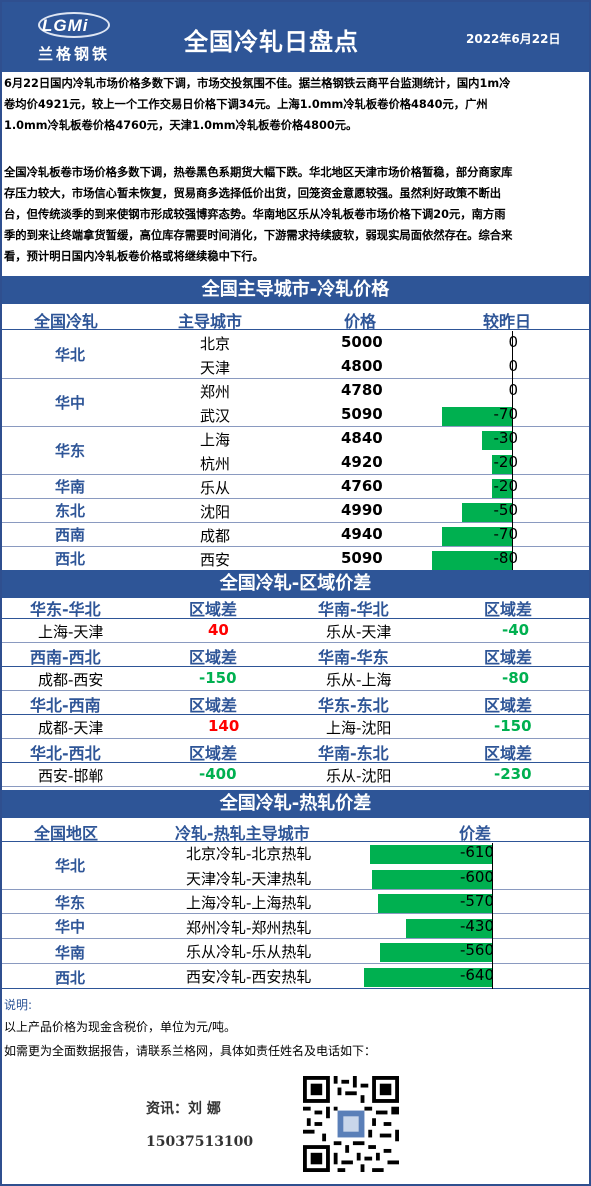  Describe the element at coordinates (249, 952) in the screenshot. I see `pair-name: 乐从冷轧-乐从热轧` at that location.